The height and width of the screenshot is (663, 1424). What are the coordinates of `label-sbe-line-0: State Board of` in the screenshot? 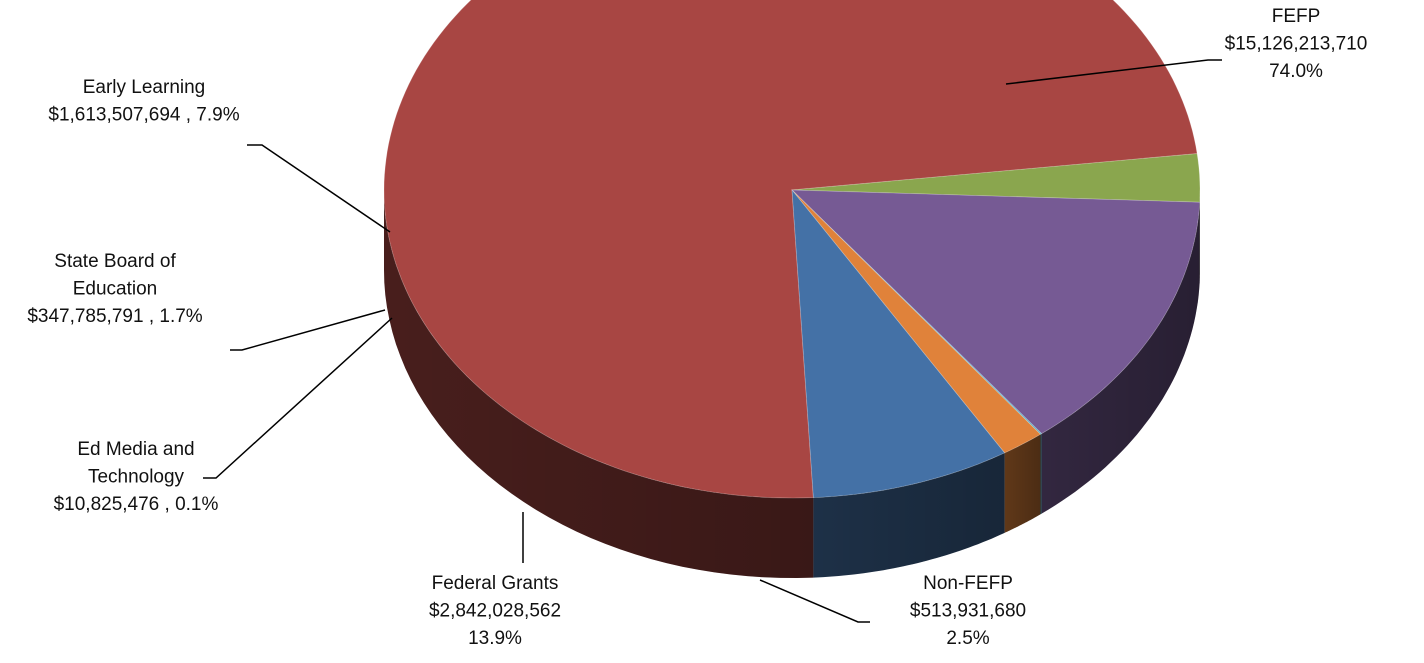 It's located at (115, 261).